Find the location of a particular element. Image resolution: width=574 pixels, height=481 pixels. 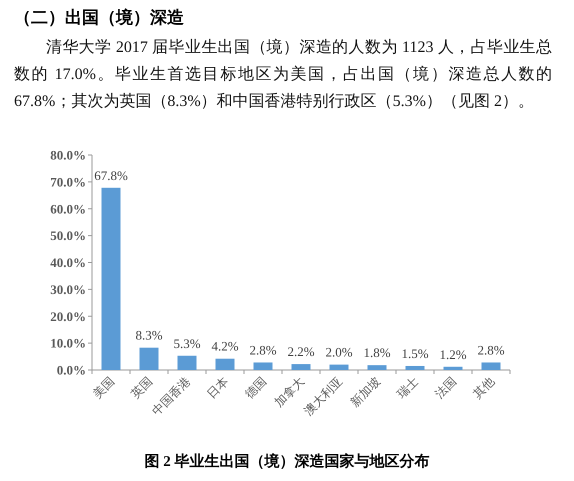

y-tick-label: 10.0% is located at coordinates (68, 343).